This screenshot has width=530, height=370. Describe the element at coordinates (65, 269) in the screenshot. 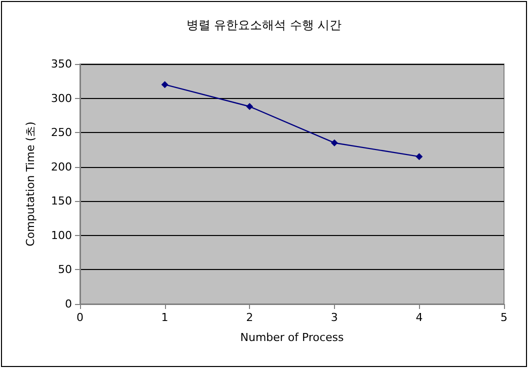

I see `y-tick-label: 50` at that location.